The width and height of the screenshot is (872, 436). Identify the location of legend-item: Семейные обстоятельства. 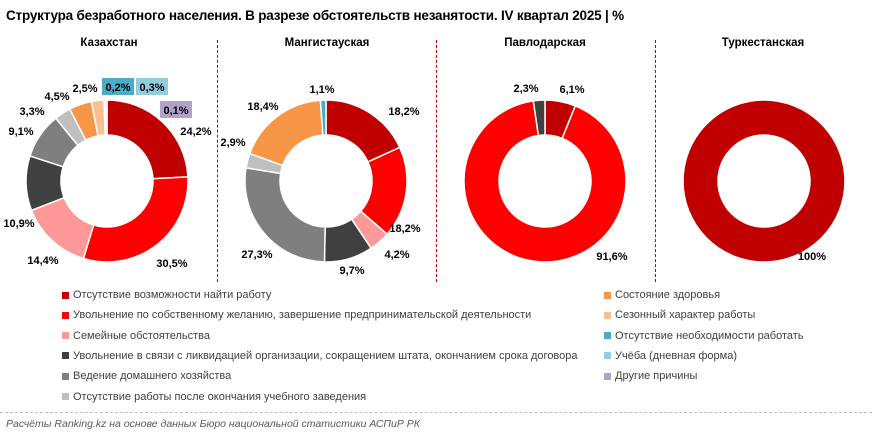
(136, 336).